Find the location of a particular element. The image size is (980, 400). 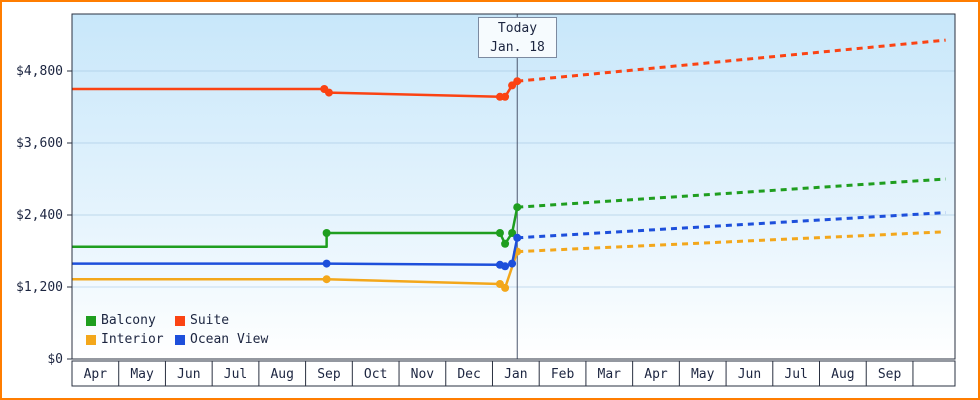

axis-label: Nov is located at coordinates (423, 374).